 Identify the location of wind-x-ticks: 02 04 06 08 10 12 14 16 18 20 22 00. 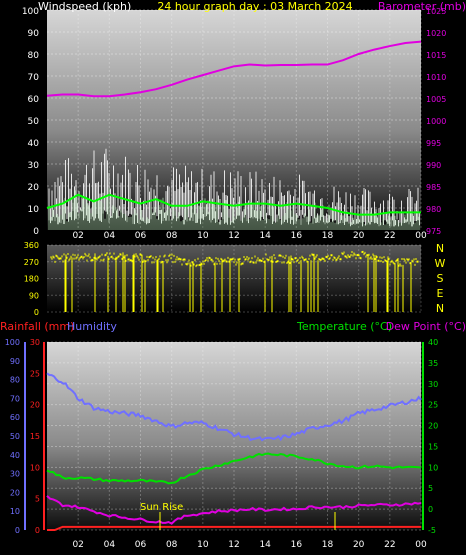
(249, 236).